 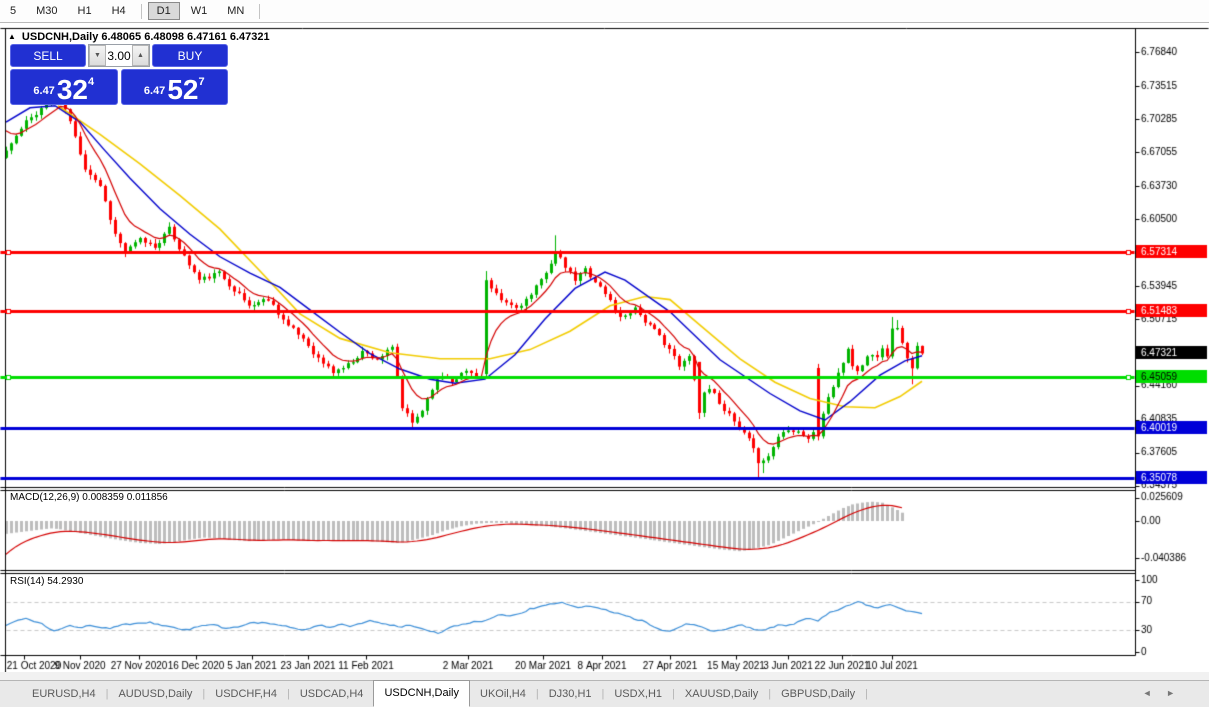 What do you see at coordinates (721, 694) in the screenshot?
I see `tab-xauusd-daily: XAUUSD,Daily` at bounding box center [721, 694].